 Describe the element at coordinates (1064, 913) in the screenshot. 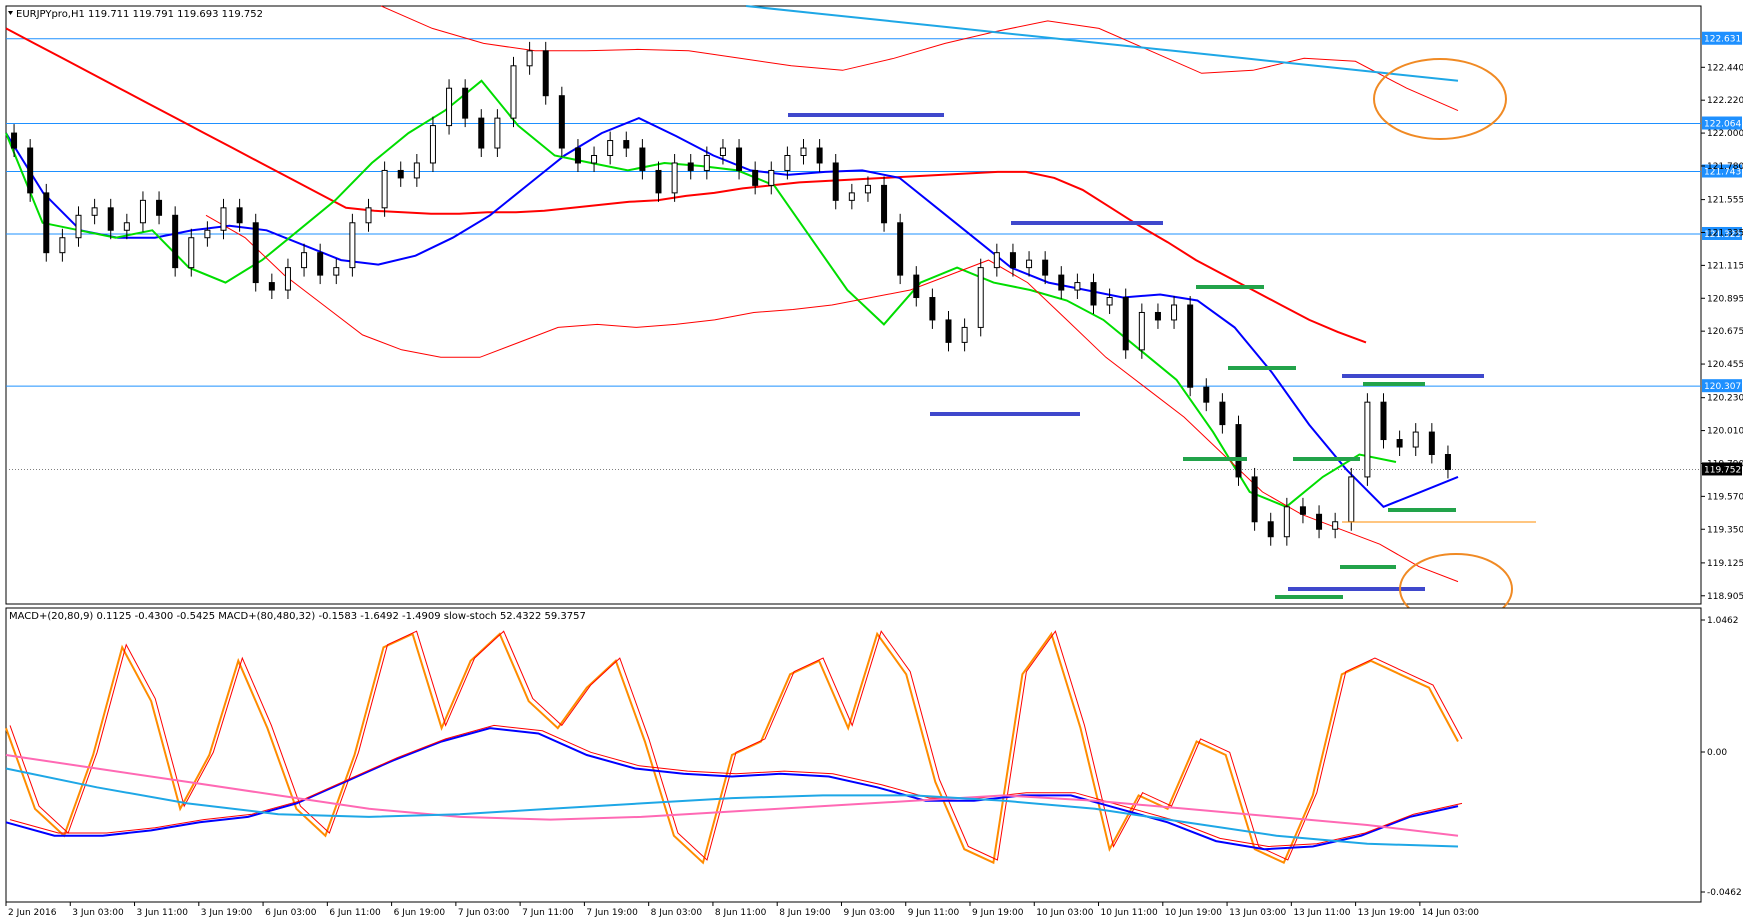

I see `time-tick-label: 10 Jun 03:00` at that location.